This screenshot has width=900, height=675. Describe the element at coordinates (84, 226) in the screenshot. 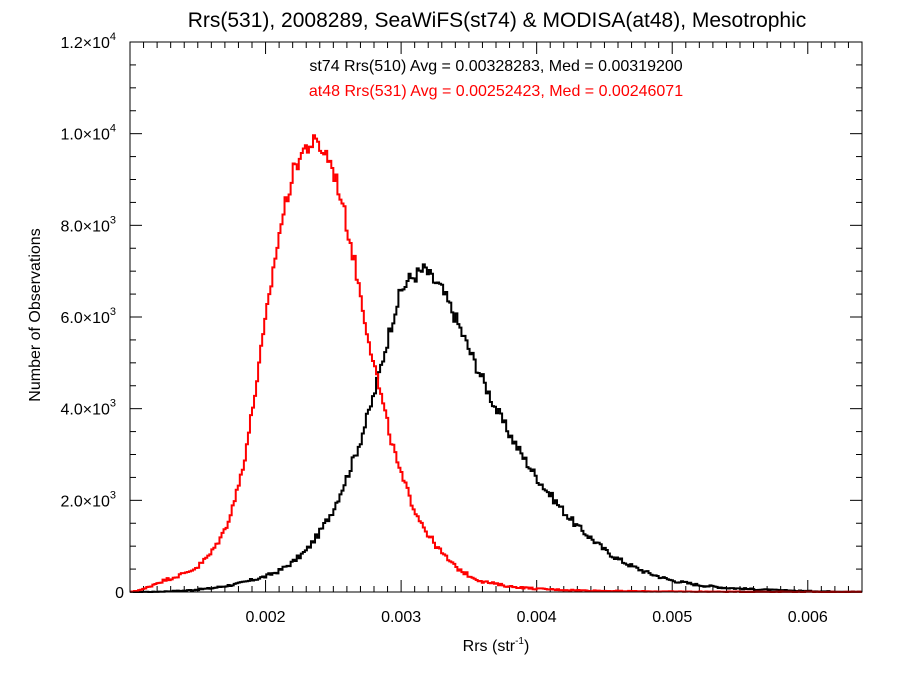

I see `y-tick-label-base: 8.0×10` at that location.